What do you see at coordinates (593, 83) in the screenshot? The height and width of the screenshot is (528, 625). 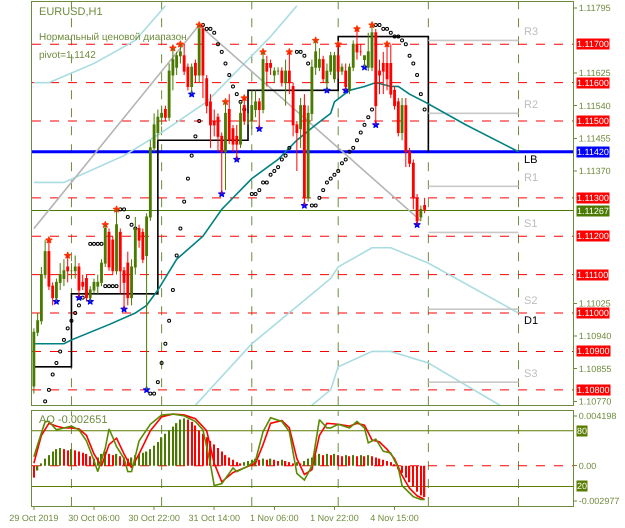 I see `ref-line-label: 1.11600` at bounding box center [593, 83].